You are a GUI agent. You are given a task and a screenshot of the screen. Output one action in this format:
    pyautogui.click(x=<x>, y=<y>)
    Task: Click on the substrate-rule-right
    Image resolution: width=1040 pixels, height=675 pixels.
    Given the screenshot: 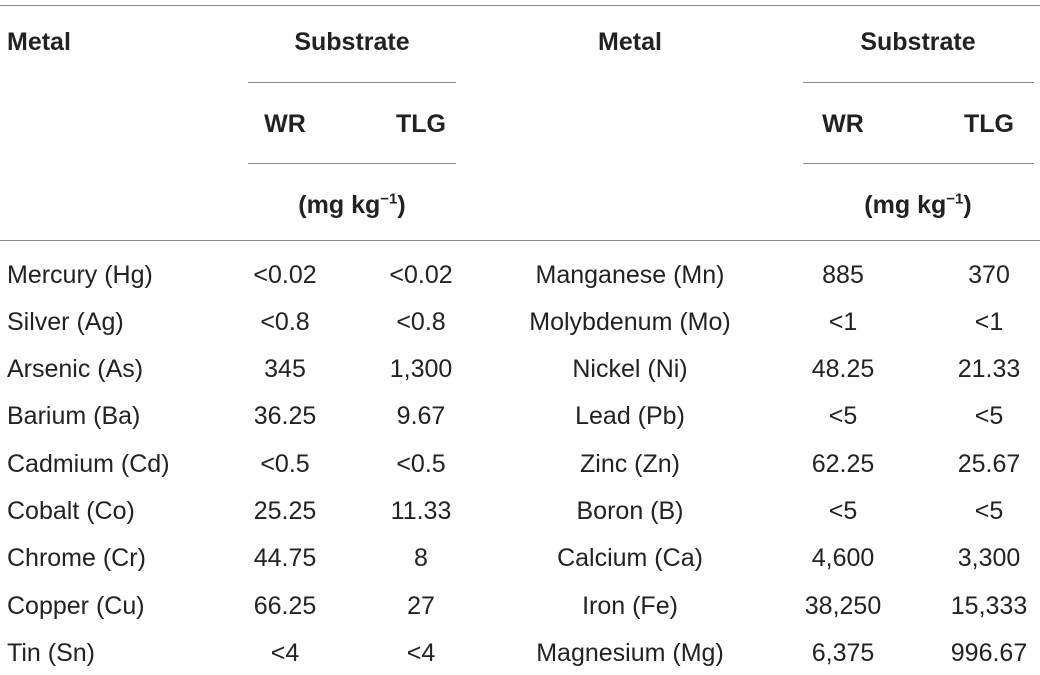 What is the action you would take?
    pyautogui.click(x=918, y=82)
    